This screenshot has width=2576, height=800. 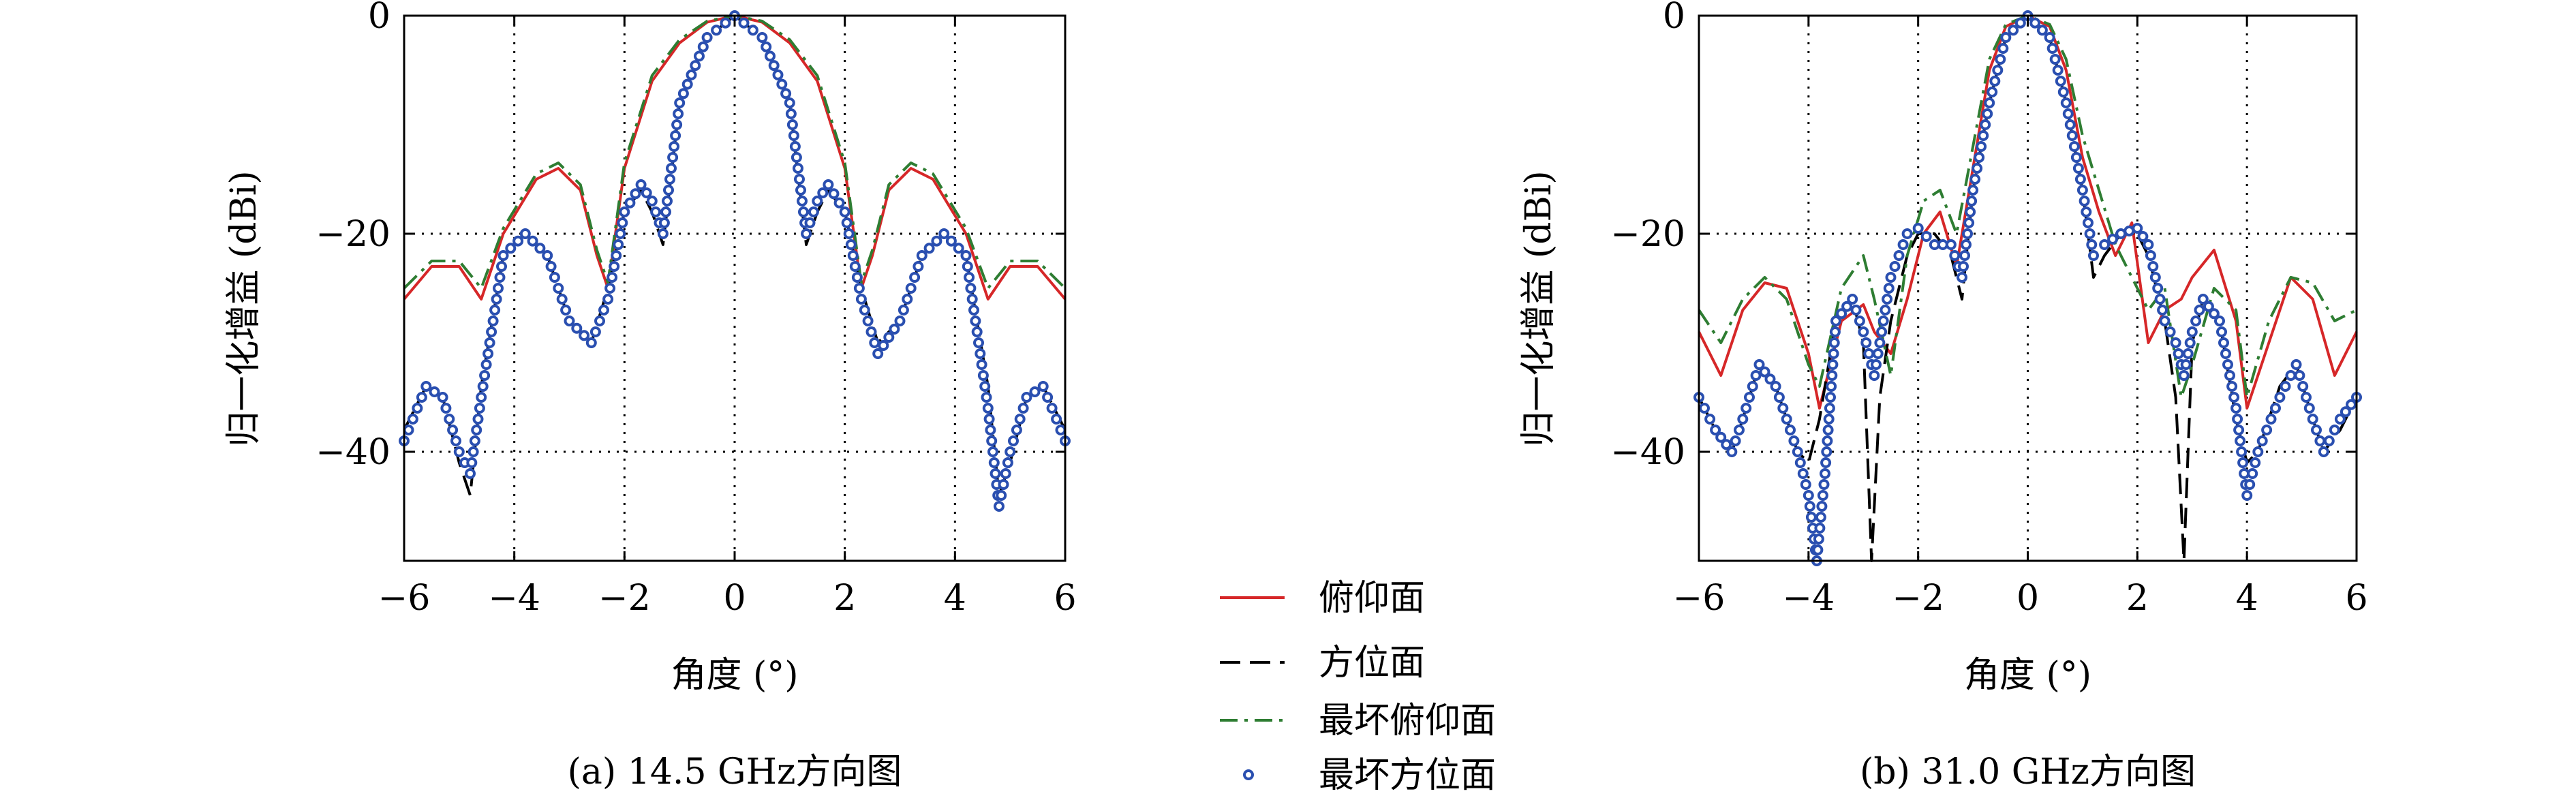 I want to click on x-axis-label-a: 角度 (°), so click(x=734, y=675).